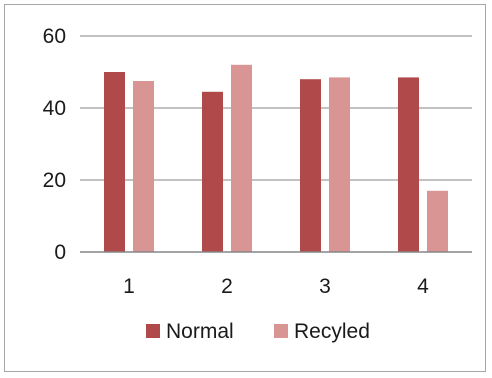 The width and height of the screenshot is (492, 378). I want to click on y-axis-ticks: 0 20 40 60, so click(54, 144).